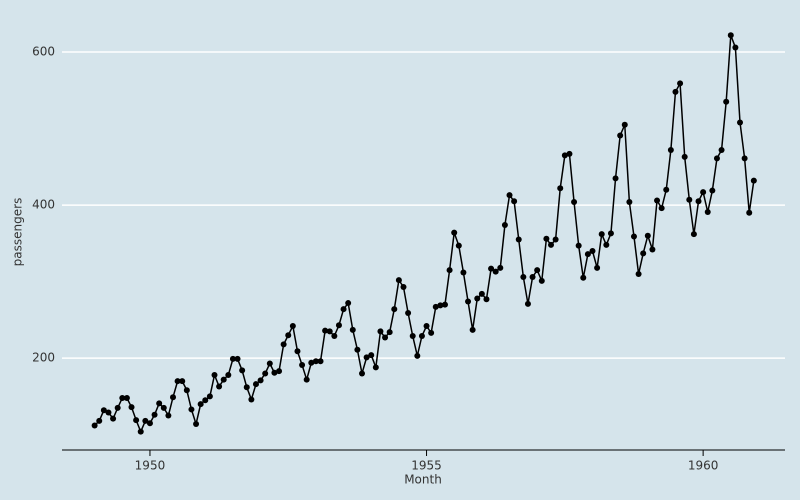 This screenshot has height=504, width=800. What do you see at coordinates (426, 466) in the screenshot?
I see `x-tick-label: 1955` at bounding box center [426, 466].